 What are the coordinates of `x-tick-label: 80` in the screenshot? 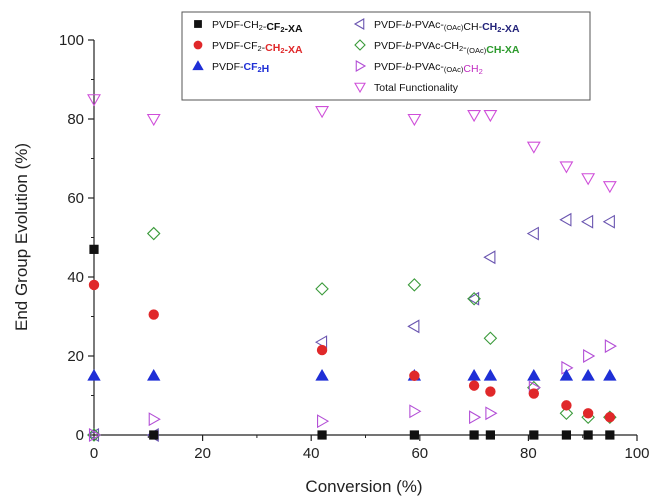 It's located at (528, 453).